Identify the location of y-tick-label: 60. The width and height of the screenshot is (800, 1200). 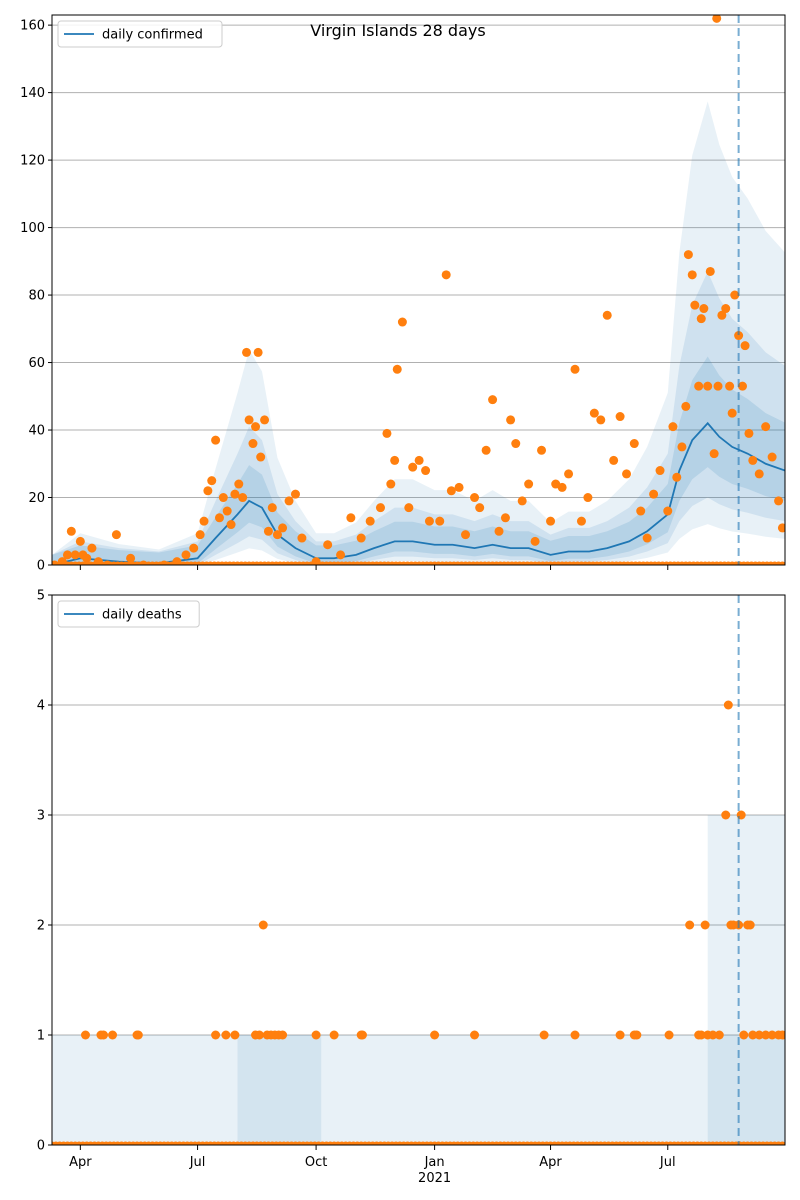
(36, 363).